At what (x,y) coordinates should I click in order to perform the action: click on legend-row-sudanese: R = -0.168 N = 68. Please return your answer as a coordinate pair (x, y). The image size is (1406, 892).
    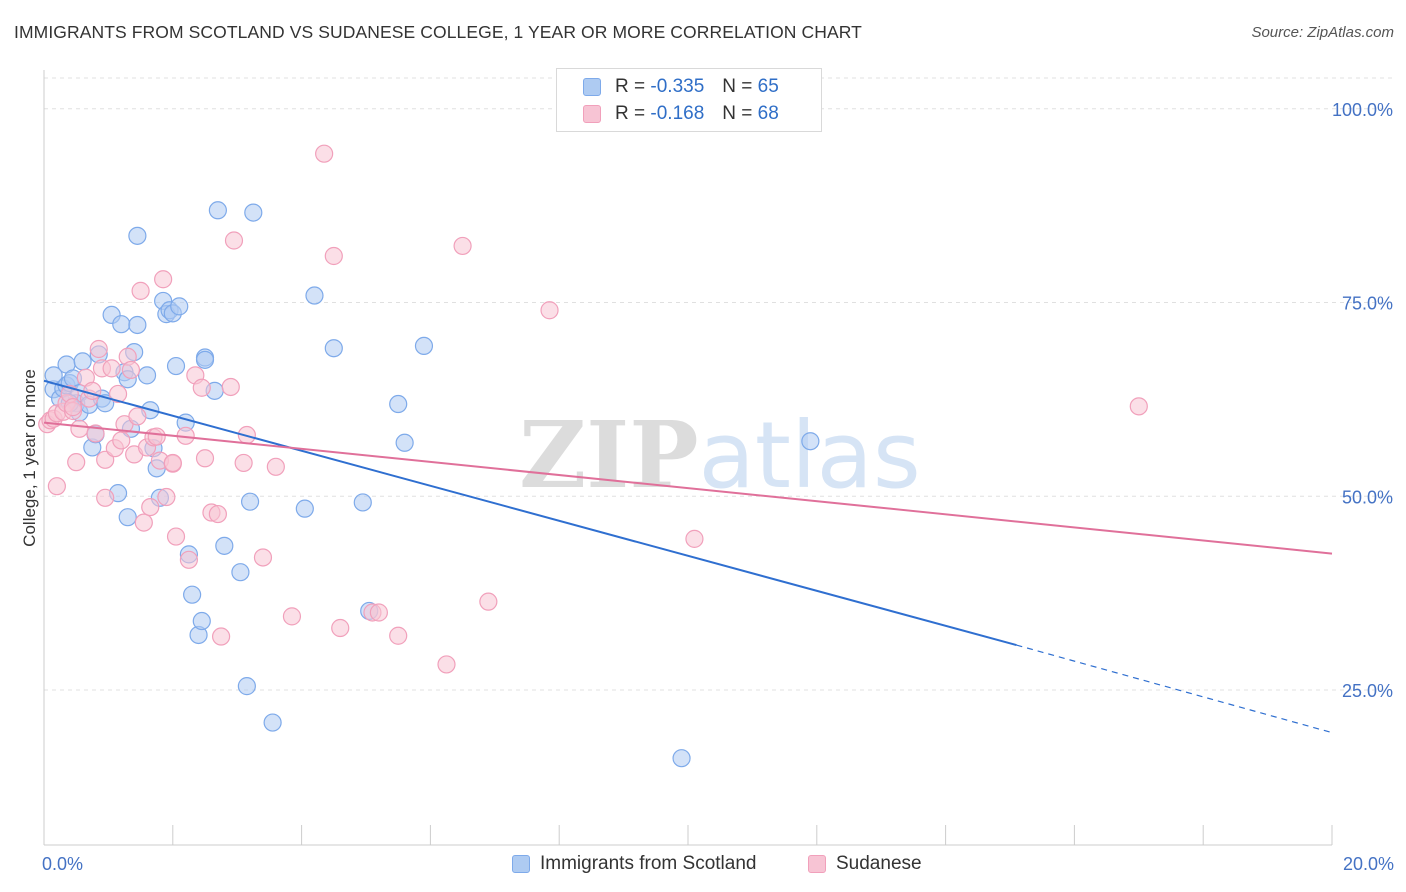
    Looking at the image, I should click on (681, 114).